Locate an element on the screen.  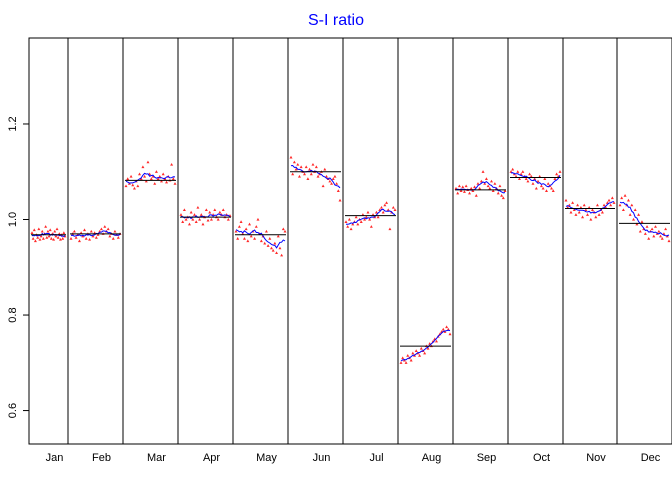
month-label: Mar is located at coordinates (156, 458).